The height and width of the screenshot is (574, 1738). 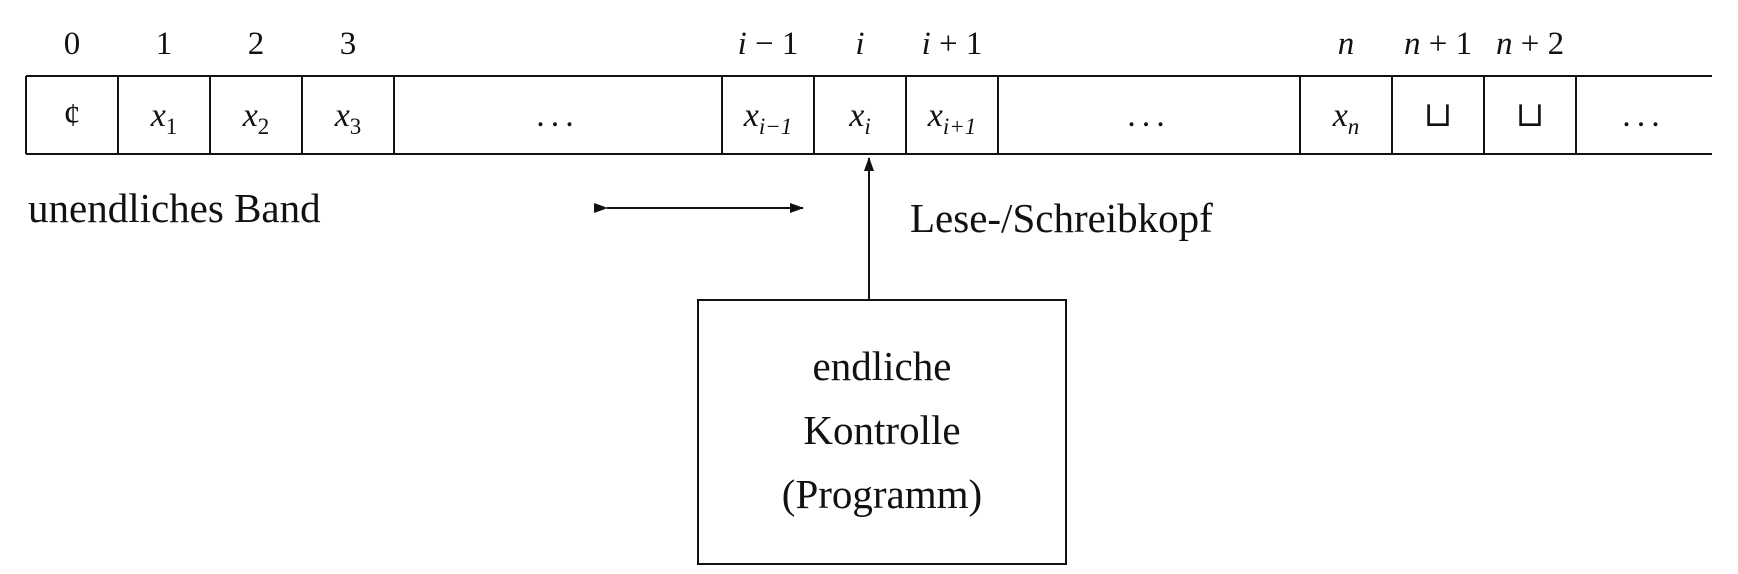 What do you see at coordinates (164, 118) in the screenshot?
I see `tape-cell-symbol: x1` at bounding box center [164, 118].